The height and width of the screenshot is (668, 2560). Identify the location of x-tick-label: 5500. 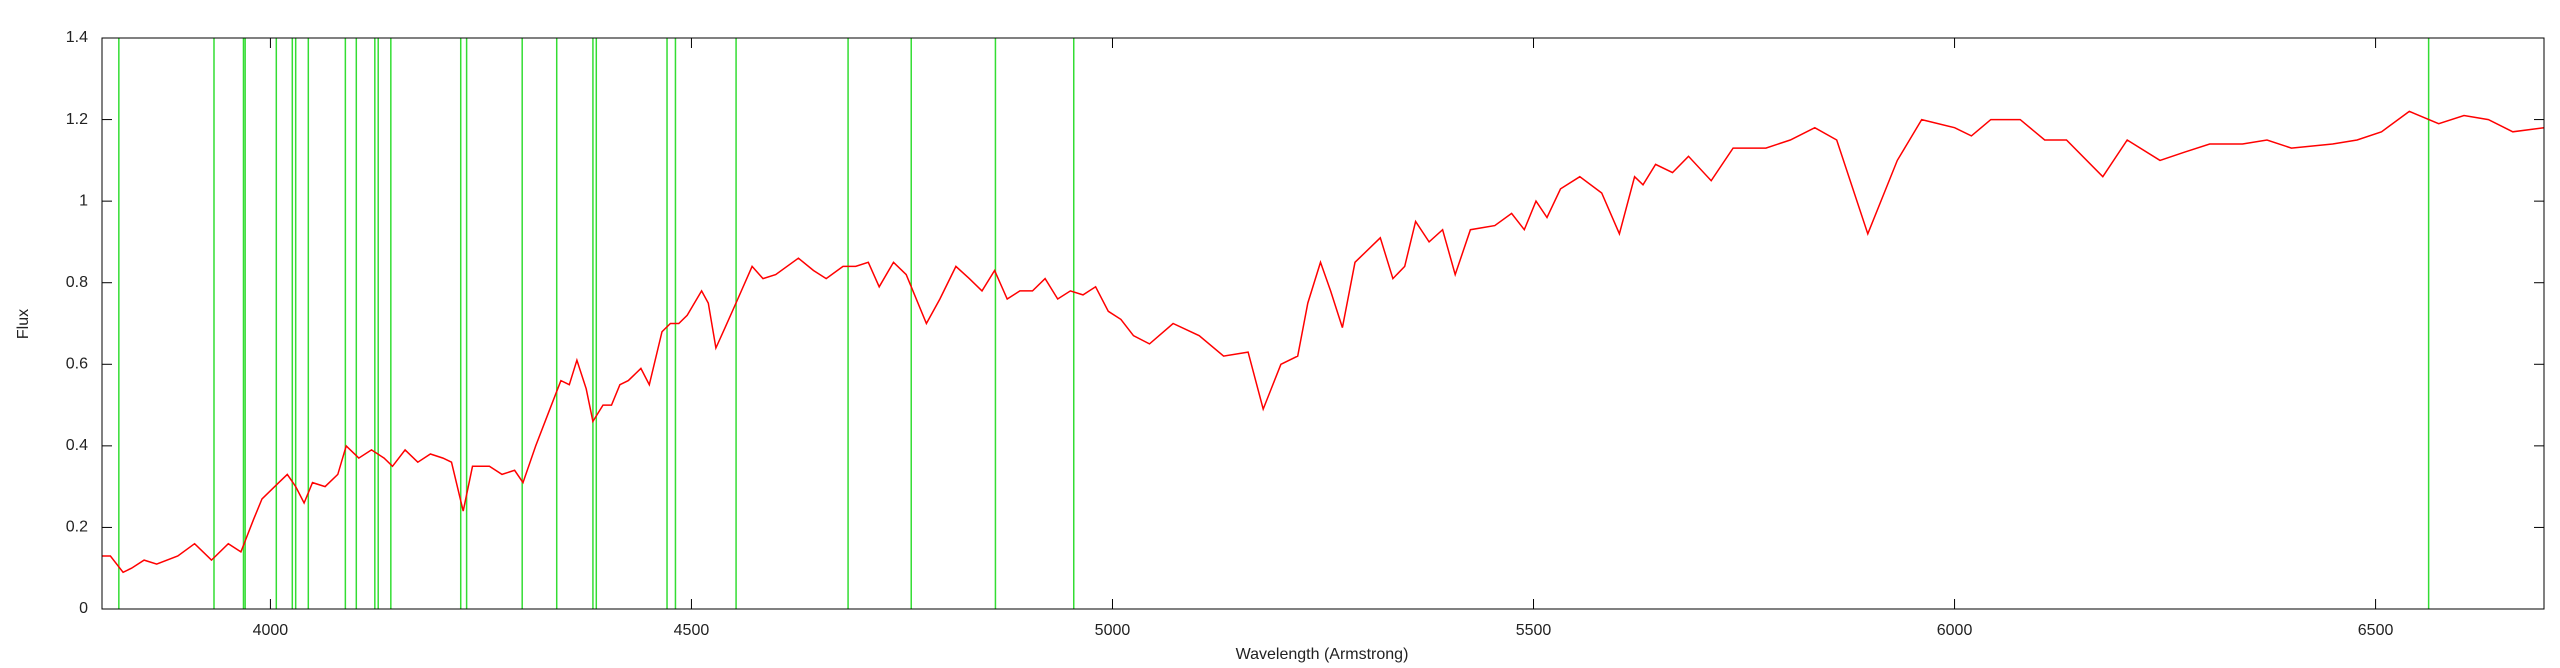
(1534, 630).